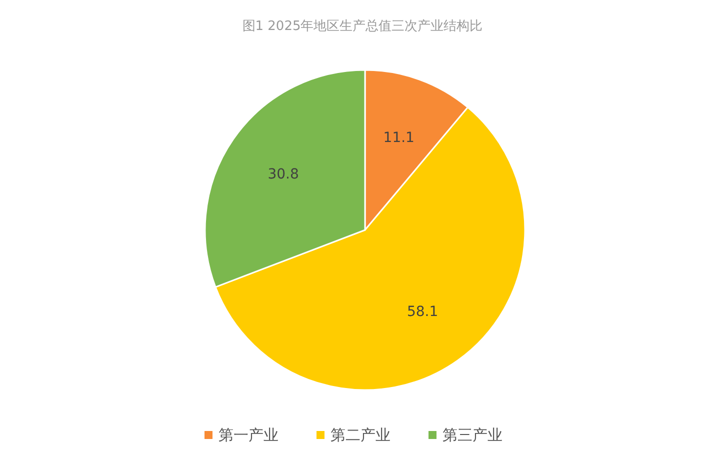 Image resolution: width=725 pixels, height=474 pixels. Describe the element at coordinates (360, 435) in the screenshot. I see `legend-label: 第二产业` at that location.